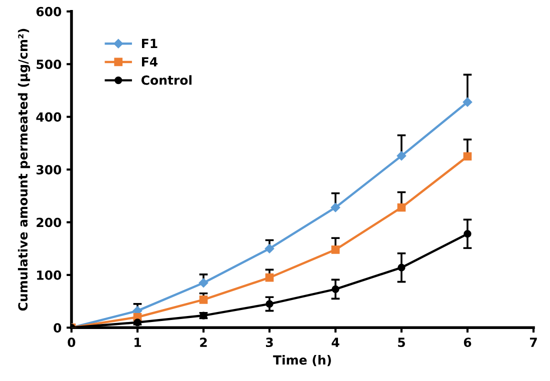 The width and height of the screenshot is (550, 381). Describe the element at coordinates (49, 117) in the screenshot. I see `y-tick-label: 400` at that location.